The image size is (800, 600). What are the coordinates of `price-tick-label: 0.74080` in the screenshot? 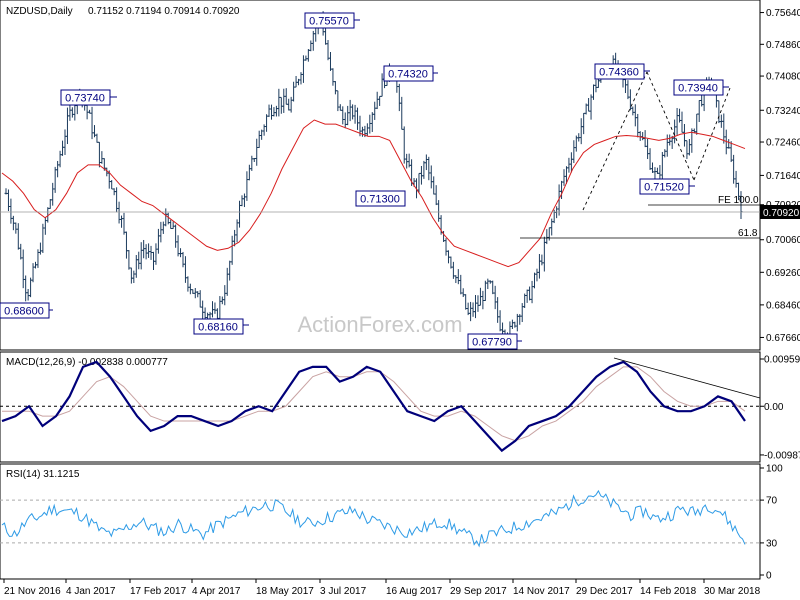 It's located at (783, 77).